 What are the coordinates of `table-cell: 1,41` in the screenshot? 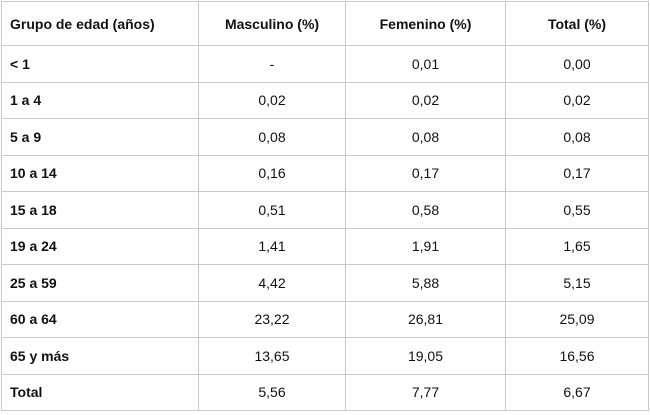 It's located at (272, 246).